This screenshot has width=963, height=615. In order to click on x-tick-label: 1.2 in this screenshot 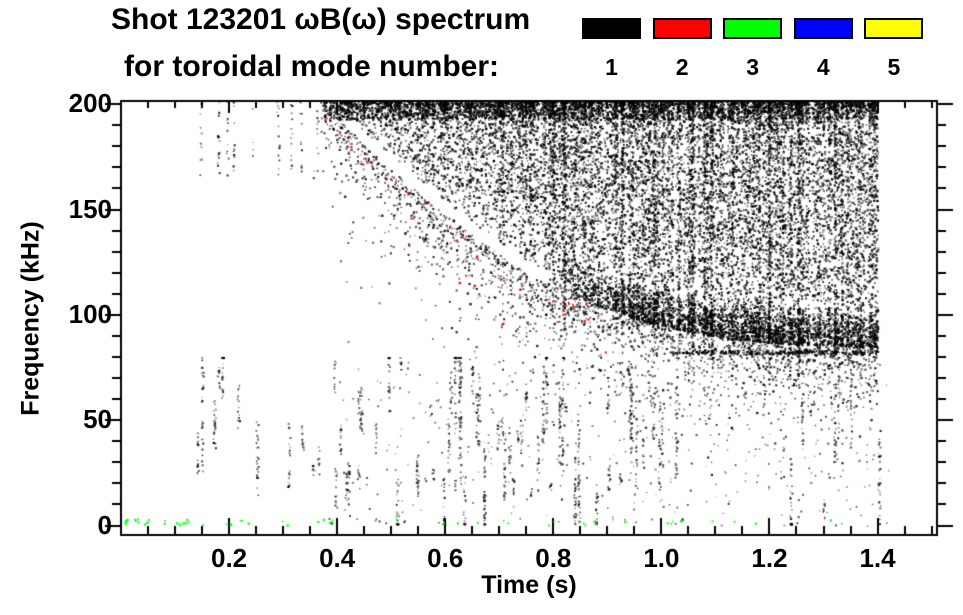, I will do `click(769, 558)`.